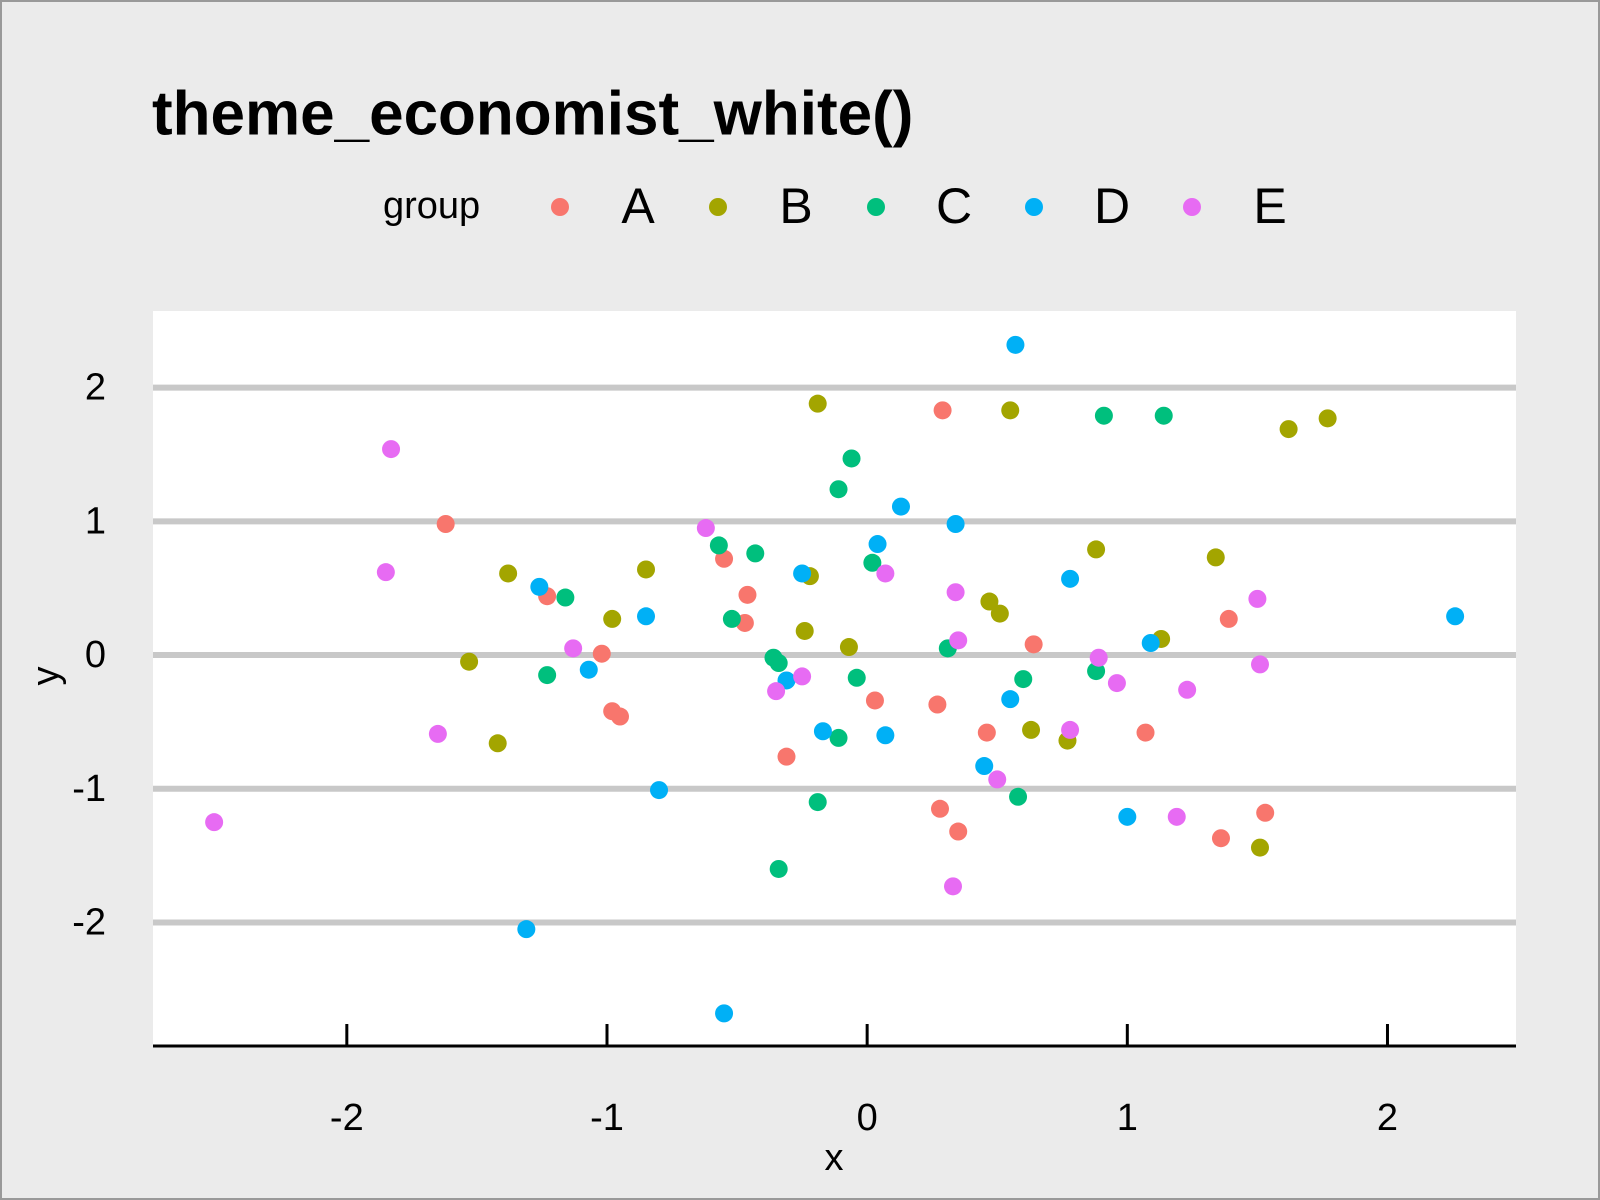 The width and height of the screenshot is (1600, 1200). Describe the element at coordinates (1127, 1118) in the screenshot. I see `x-tick-label: 1` at that location.